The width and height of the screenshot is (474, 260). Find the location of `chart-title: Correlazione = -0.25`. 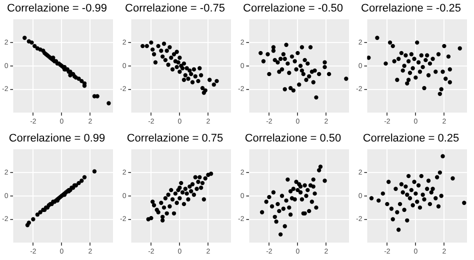

chart-title: Correlazione = -0.25 is located at coordinates (411, 8).